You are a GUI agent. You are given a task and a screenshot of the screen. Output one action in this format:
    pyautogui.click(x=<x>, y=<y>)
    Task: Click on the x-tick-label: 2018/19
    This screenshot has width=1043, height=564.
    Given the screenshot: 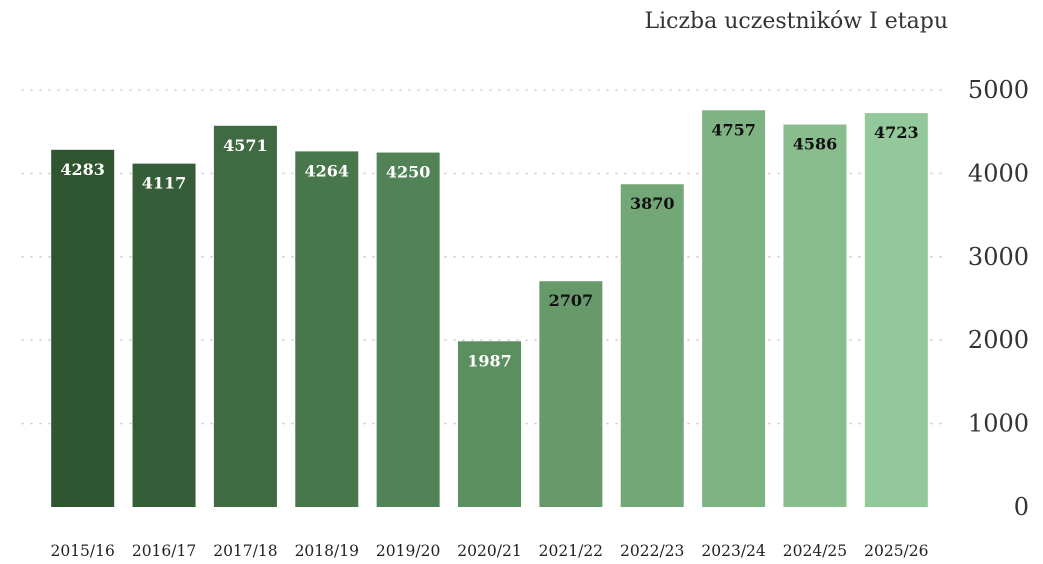 What is the action you would take?
    pyautogui.click(x=327, y=551)
    